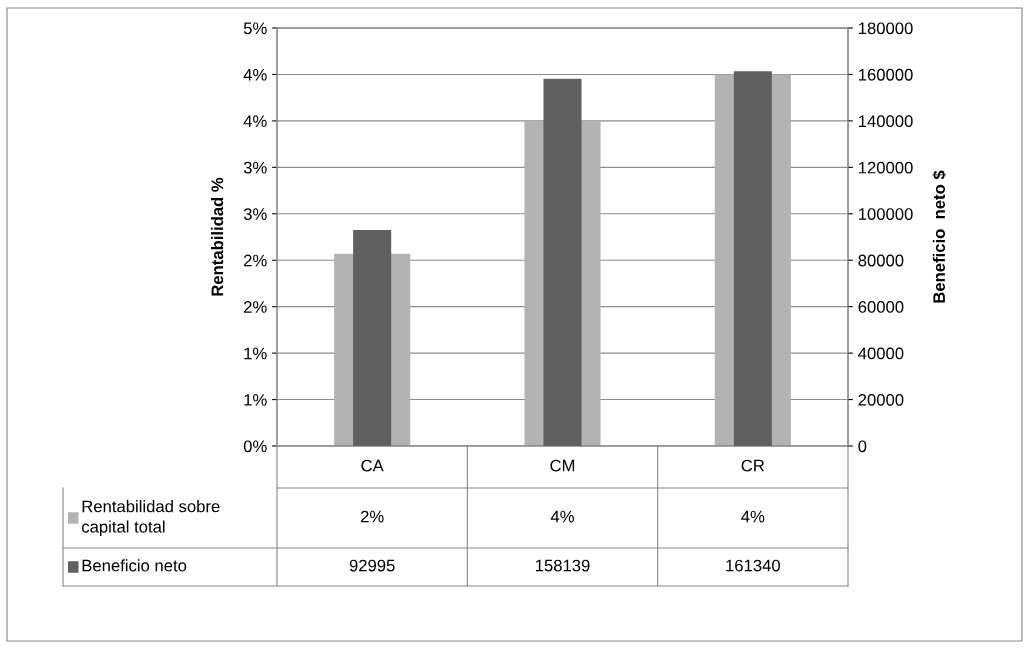 Image resolution: width=1032 pixels, height=648 pixels. What do you see at coordinates (372, 565) in the screenshot?
I see `data-label: 92995` at bounding box center [372, 565].